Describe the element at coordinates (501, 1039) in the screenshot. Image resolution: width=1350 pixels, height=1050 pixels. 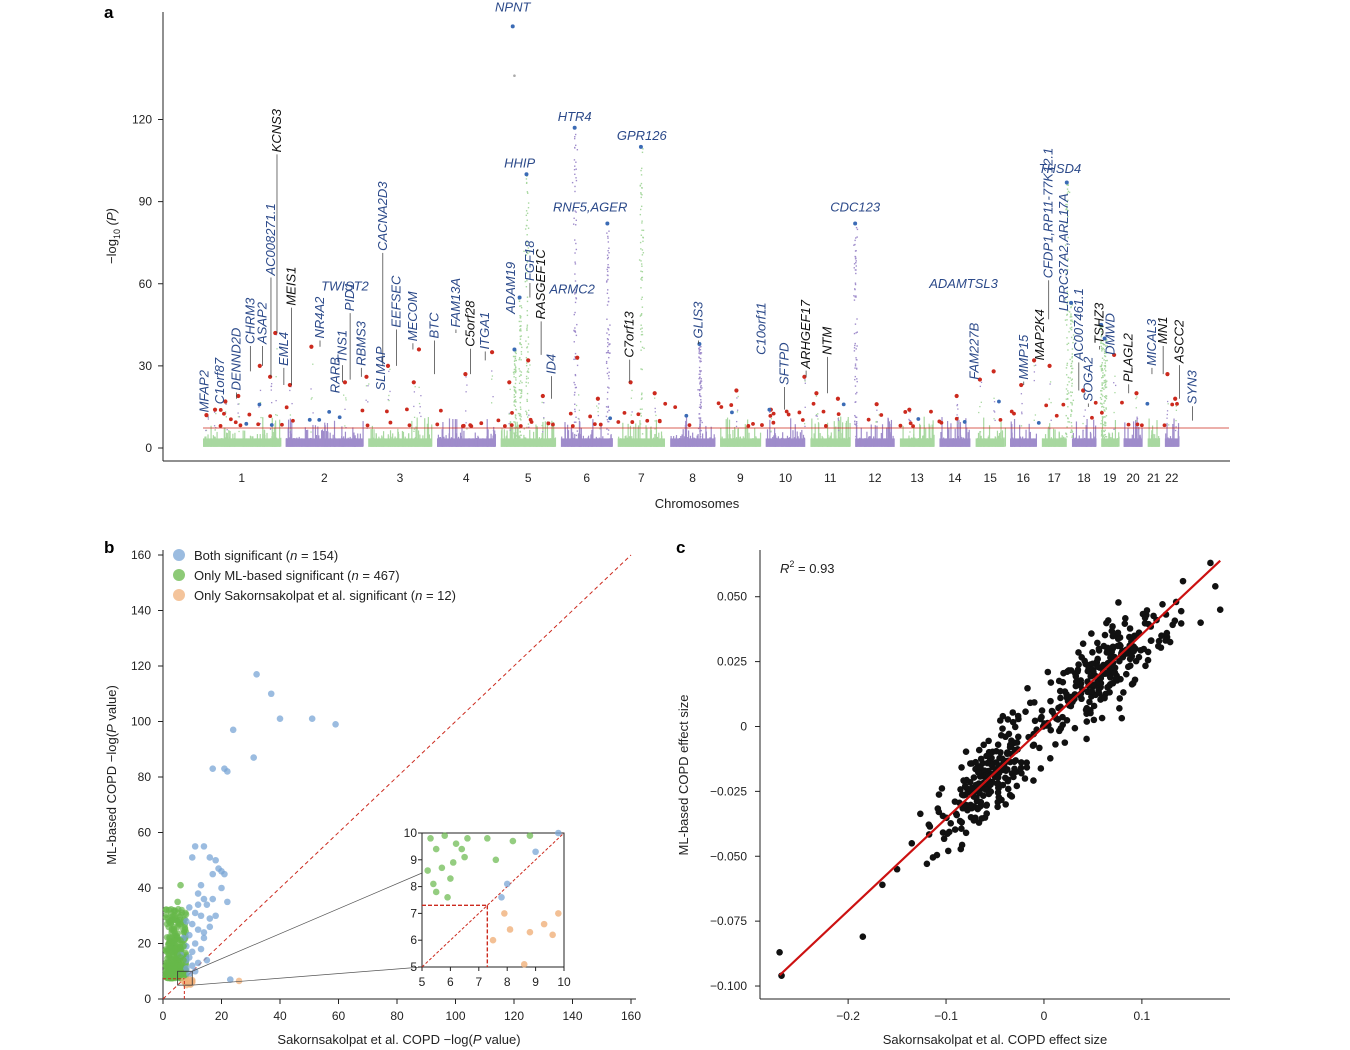
I see `panel-b-x-label-tail: value)` at that location.